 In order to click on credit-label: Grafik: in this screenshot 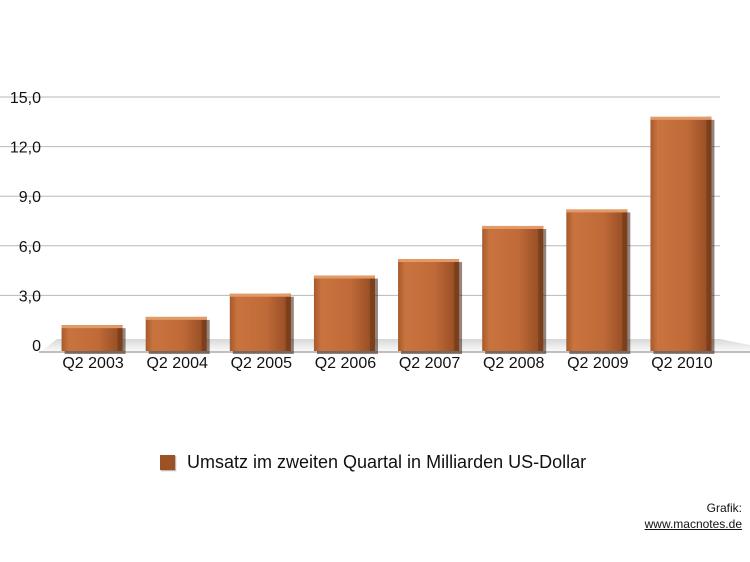, I will do `click(724, 508)`.